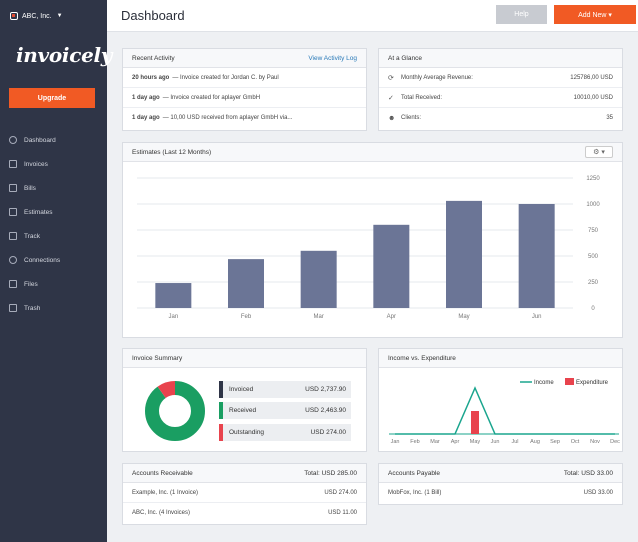 The image size is (638, 542). What do you see at coordinates (455, 442) in the screenshot?
I see `x-tick-label: Apr` at bounding box center [455, 442].